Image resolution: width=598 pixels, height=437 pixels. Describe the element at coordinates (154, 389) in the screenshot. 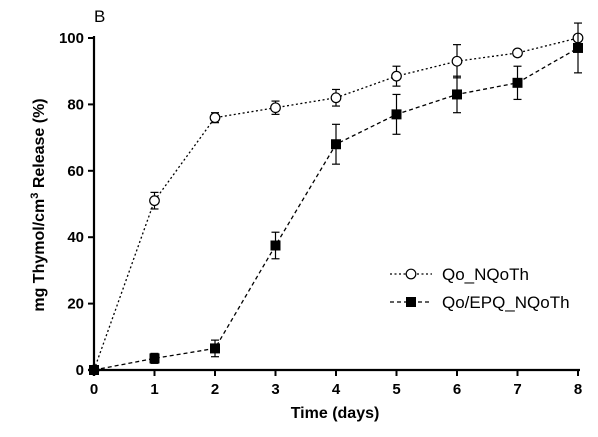

I see `x-tick-label: 1` at that location.